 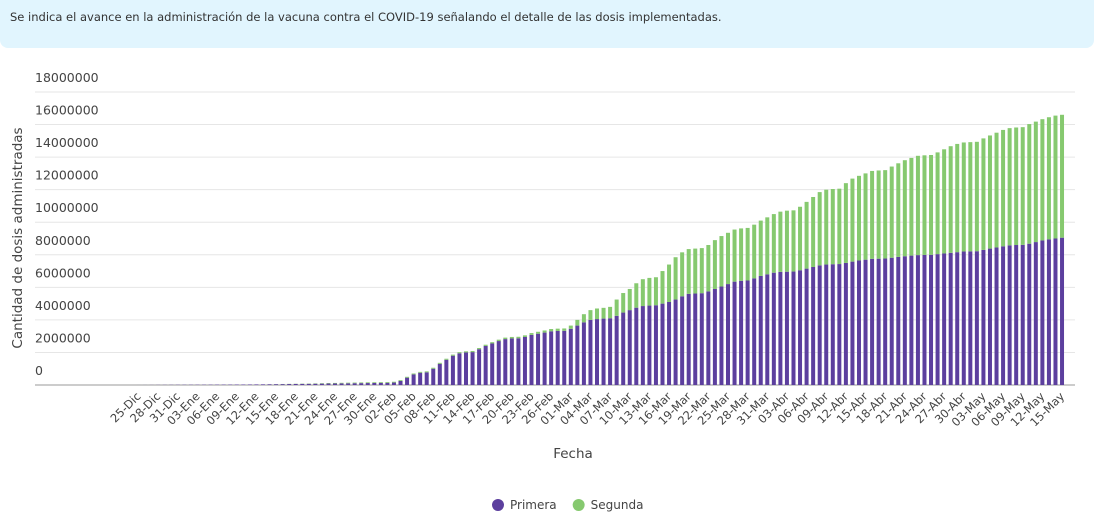 What do you see at coordinates (533, 505) in the screenshot?
I see `legend-label: Primera` at bounding box center [533, 505].